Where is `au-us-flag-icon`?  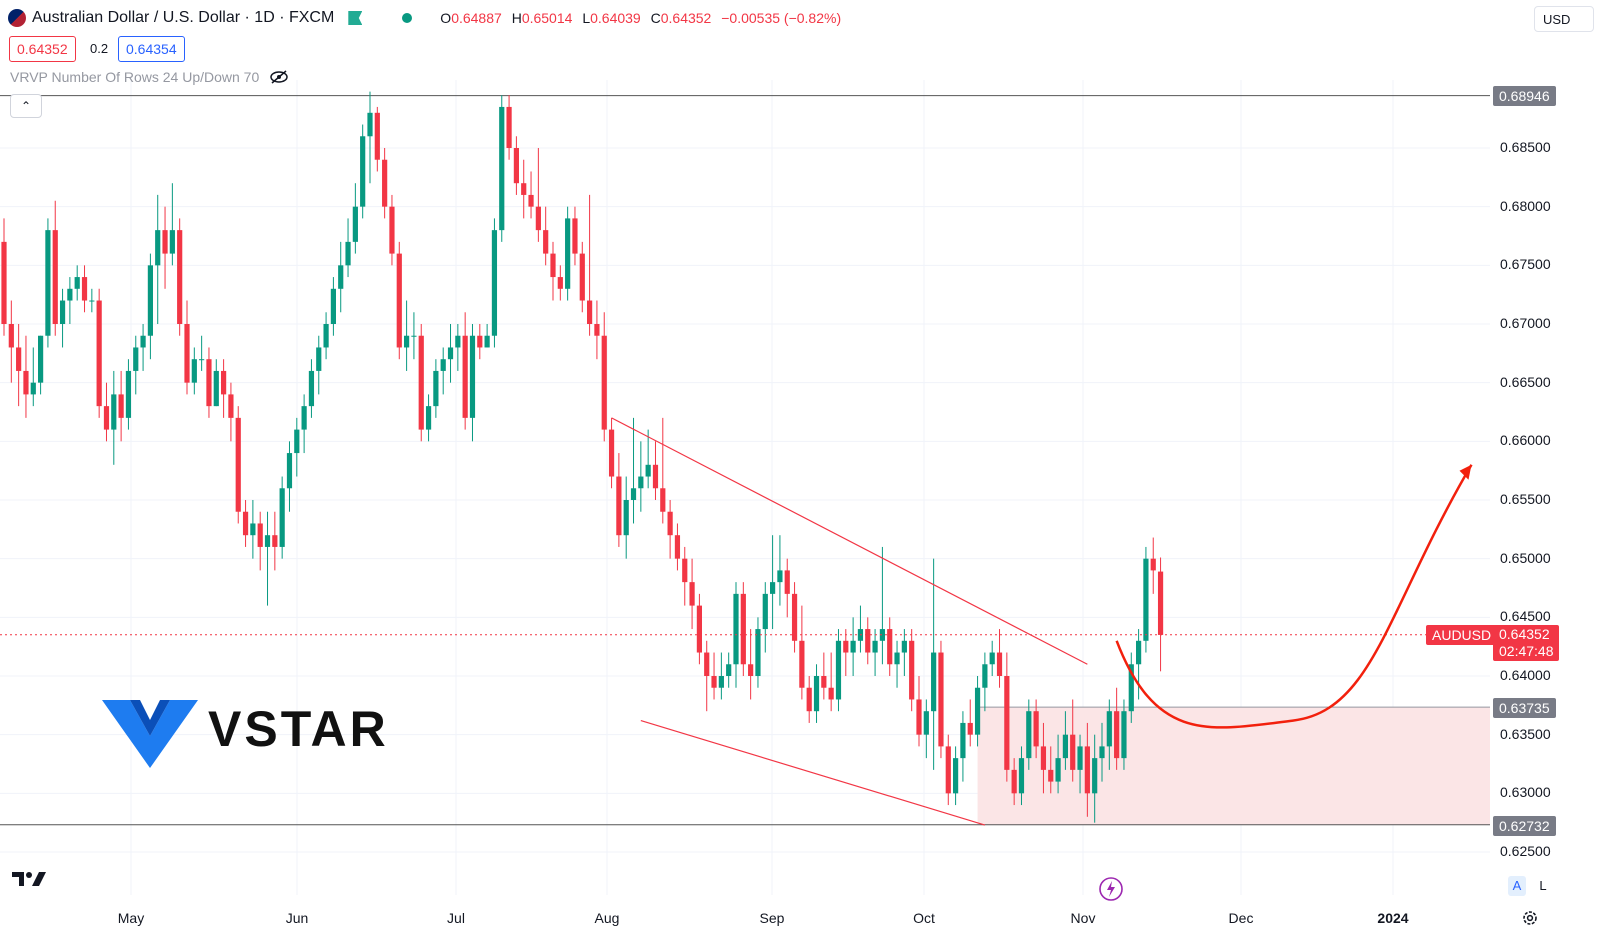
au-us-flag-icon is located at coordinates (17, 18).